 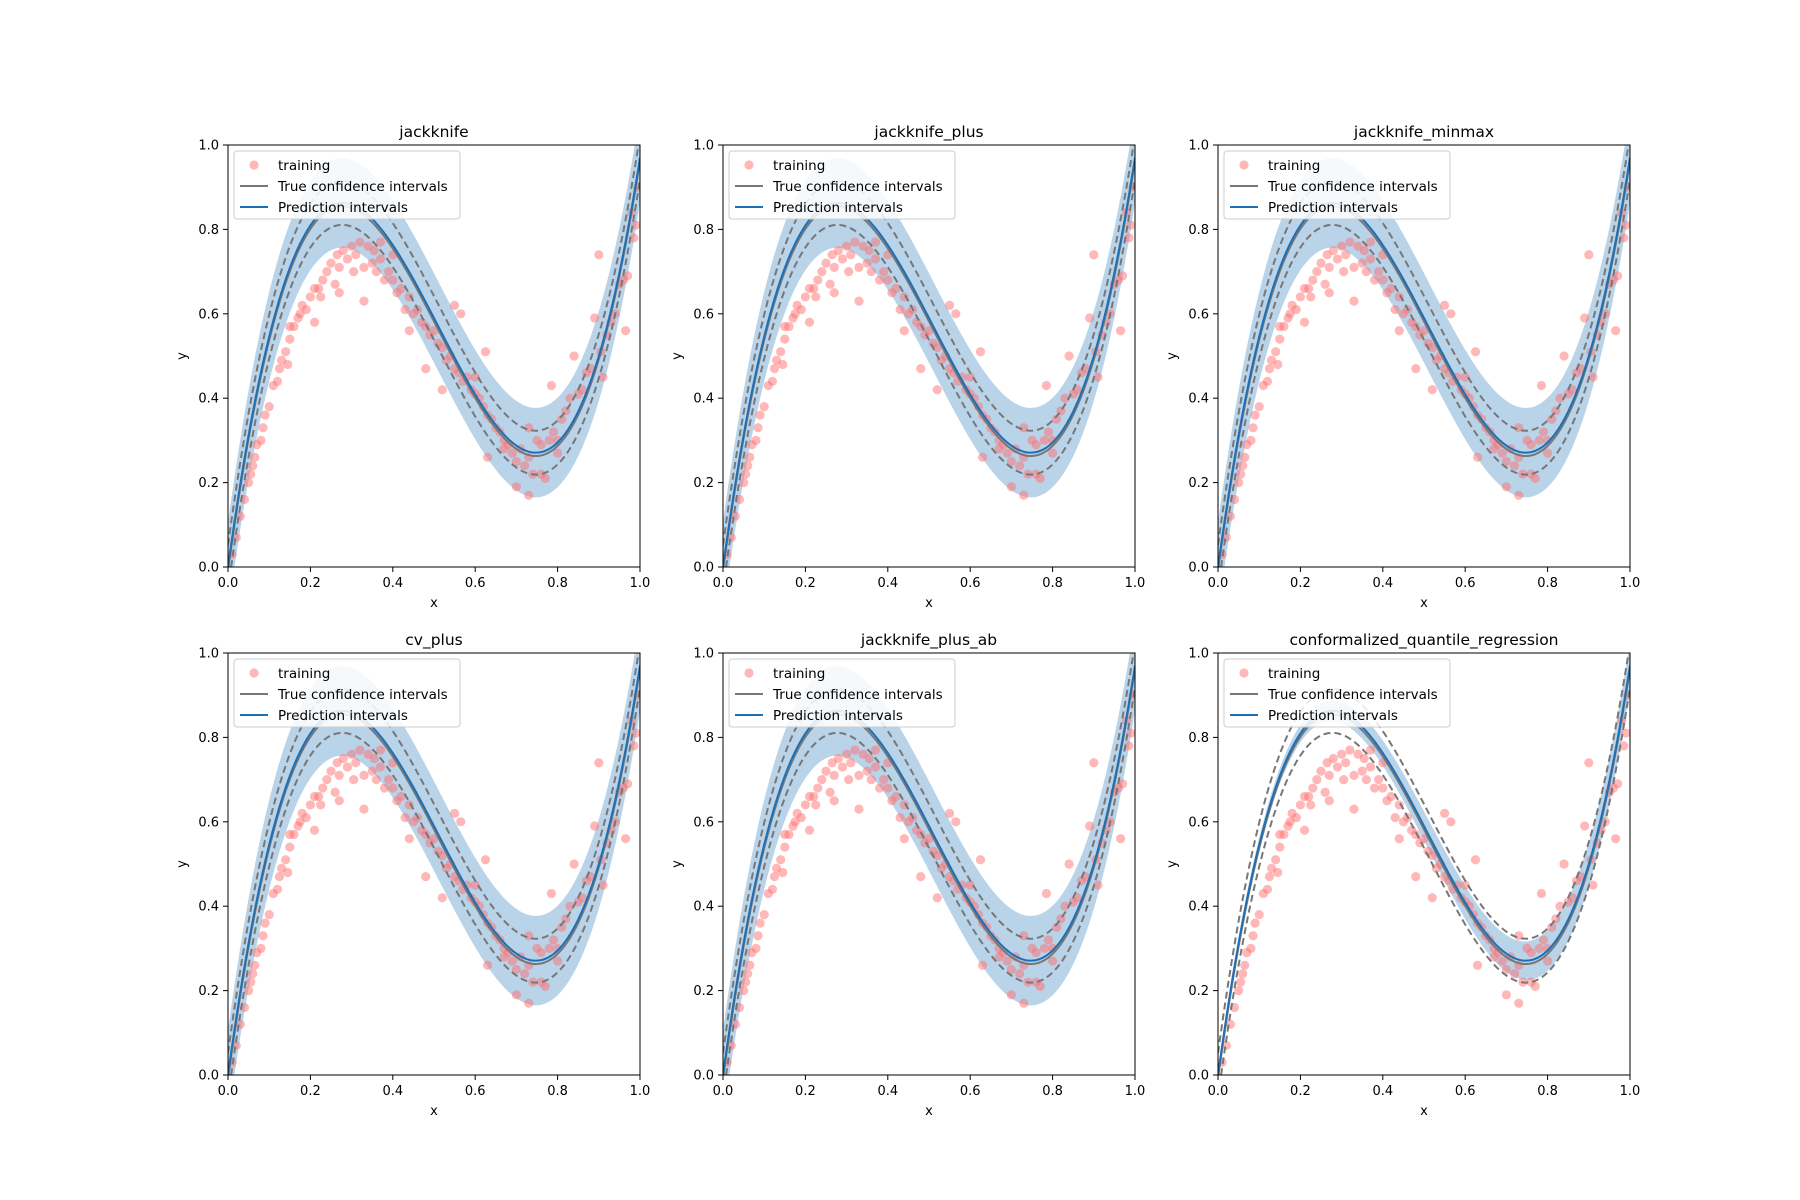 I want to click on true-ci-upper-line, so click(x=434, y=853).